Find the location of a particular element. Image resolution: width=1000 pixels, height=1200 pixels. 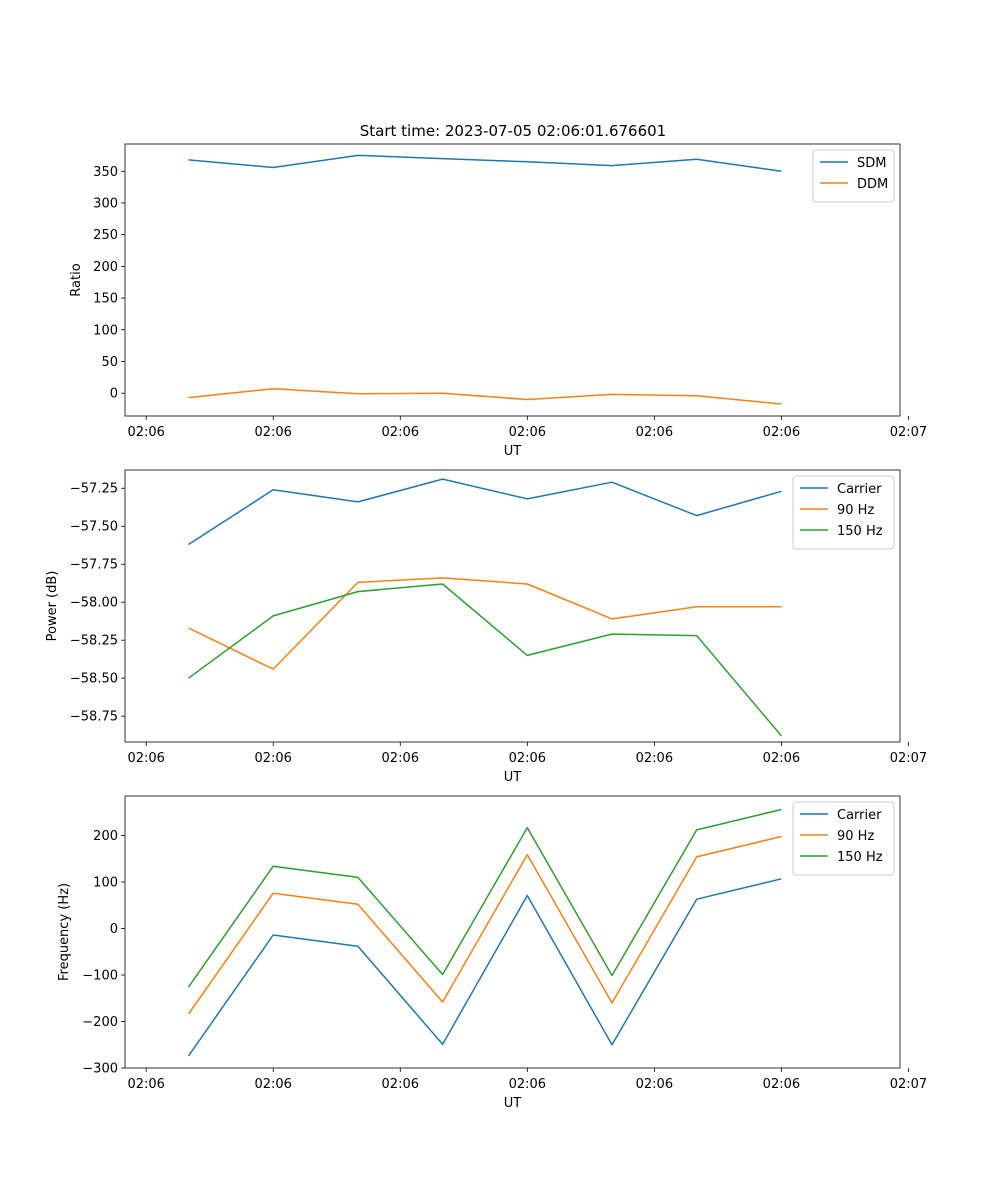

y-tick-label: 250 is located at coordinates (105, 235).